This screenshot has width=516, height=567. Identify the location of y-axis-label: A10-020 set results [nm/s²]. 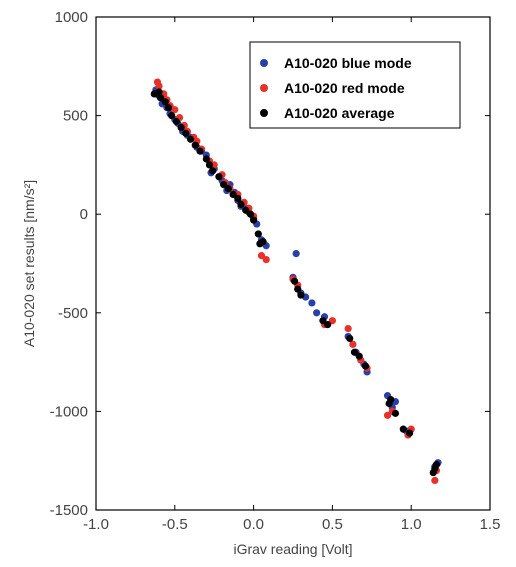
(29, 263).